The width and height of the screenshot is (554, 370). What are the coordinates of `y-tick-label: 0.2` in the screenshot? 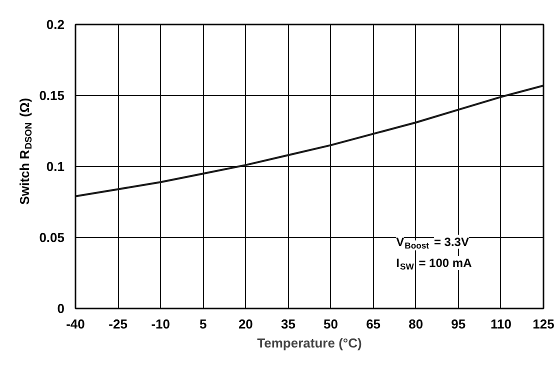 It's located at (55, 24).